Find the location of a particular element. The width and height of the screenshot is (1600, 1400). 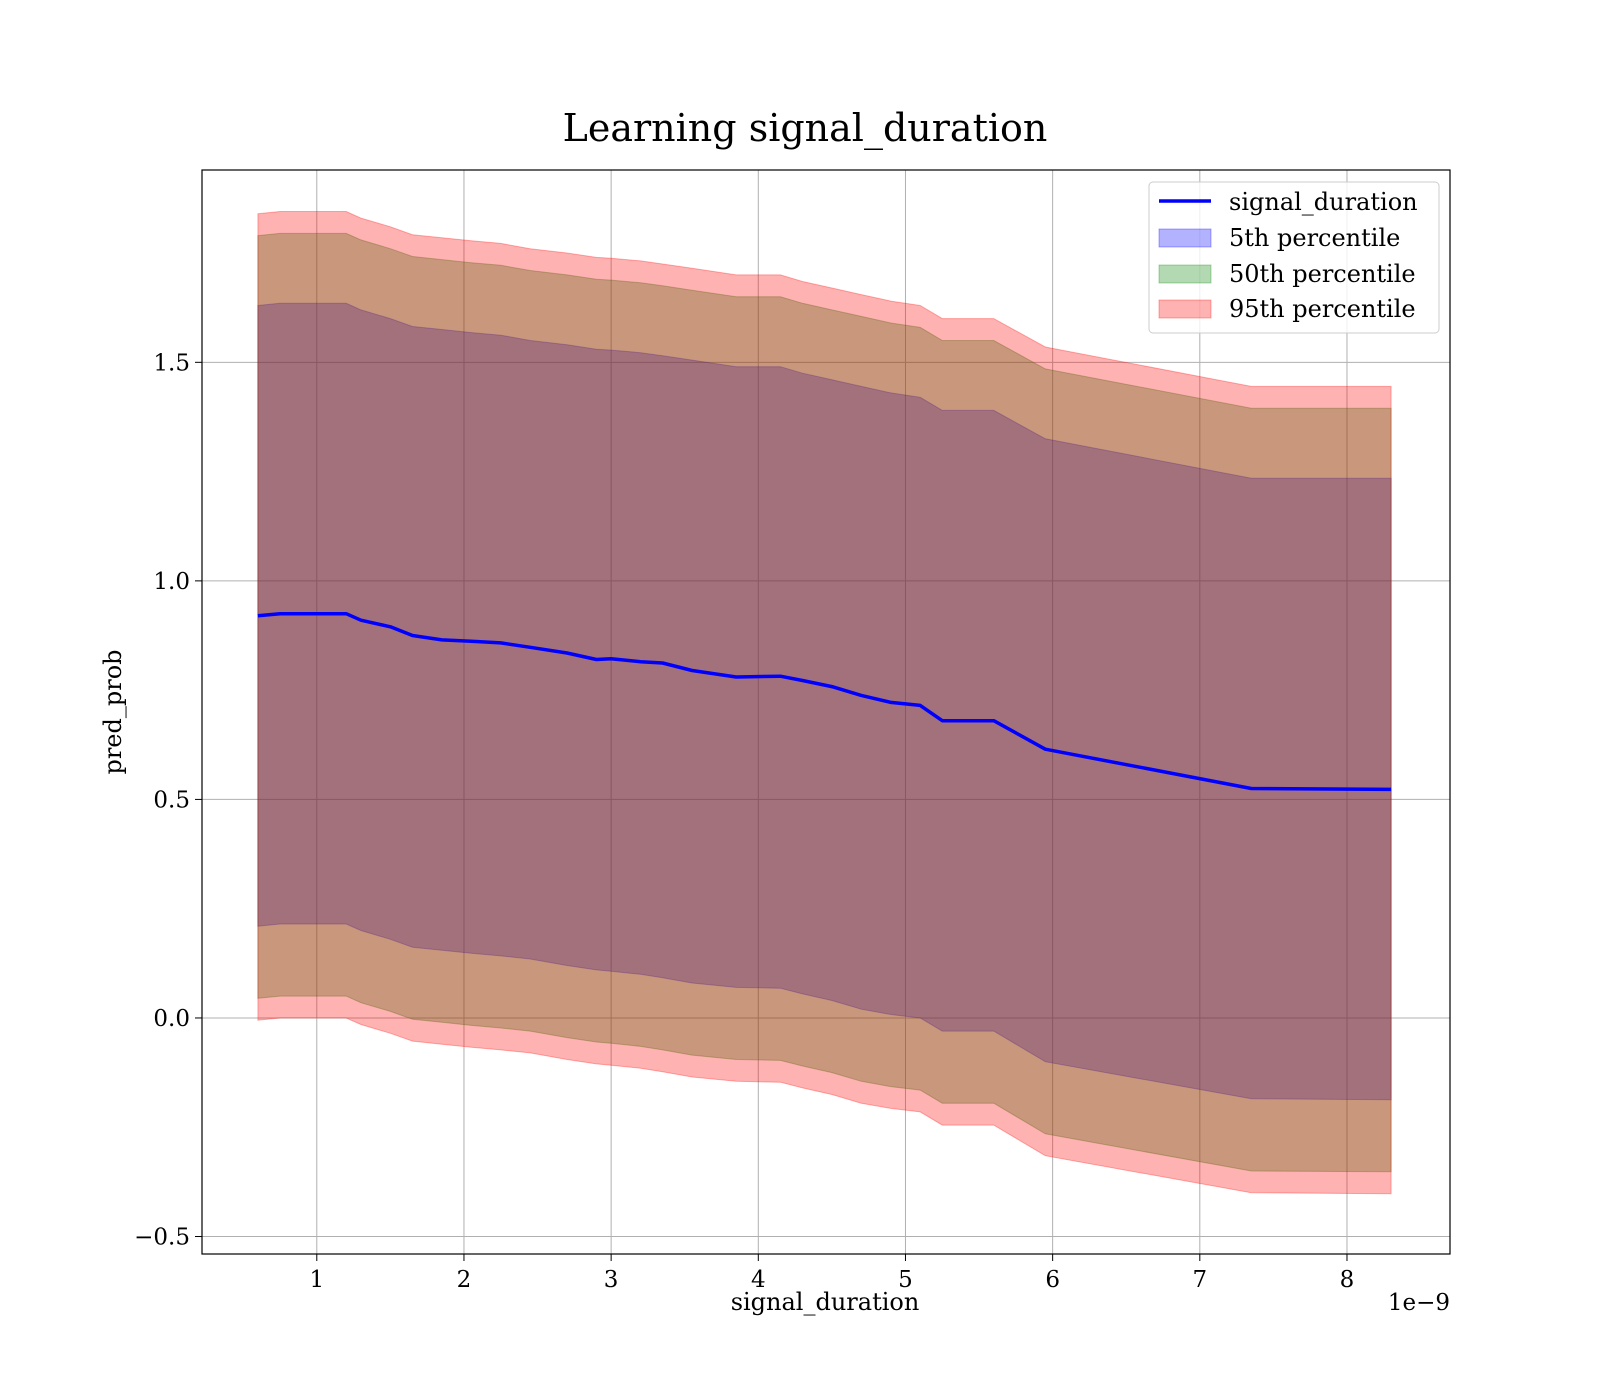

x-tick-label: 4 is located at coordinates (758, 1280).